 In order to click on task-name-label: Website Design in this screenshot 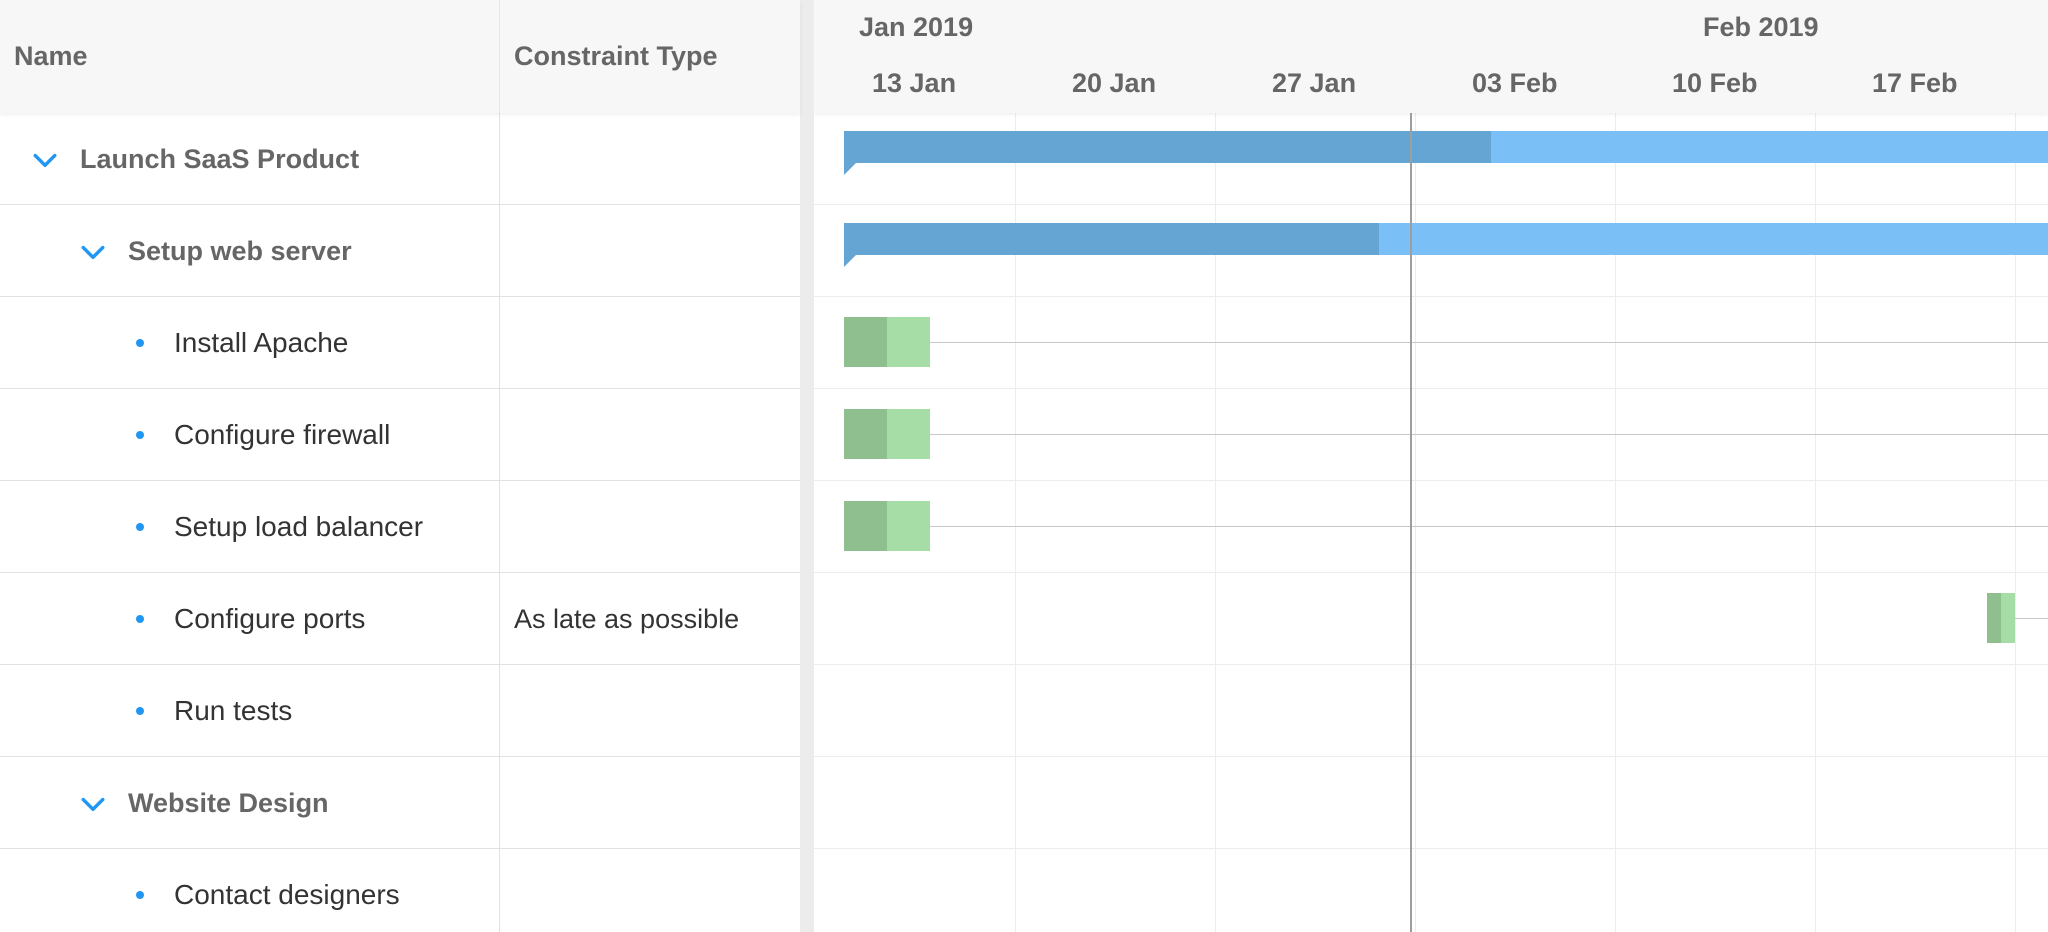, I will do `click(228, 802)`.